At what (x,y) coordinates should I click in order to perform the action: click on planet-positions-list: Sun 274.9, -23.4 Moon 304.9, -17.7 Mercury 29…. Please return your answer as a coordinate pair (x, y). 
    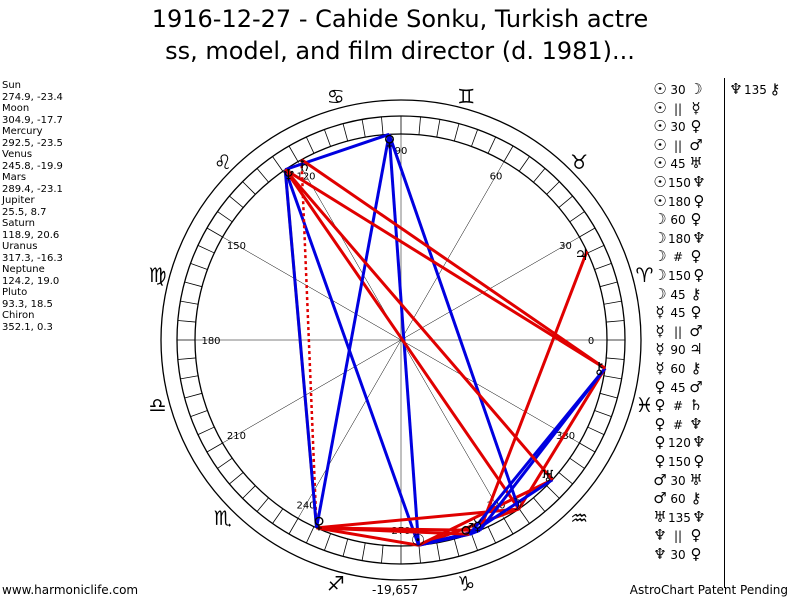
    Looking at the image, I should click on (32, 206).